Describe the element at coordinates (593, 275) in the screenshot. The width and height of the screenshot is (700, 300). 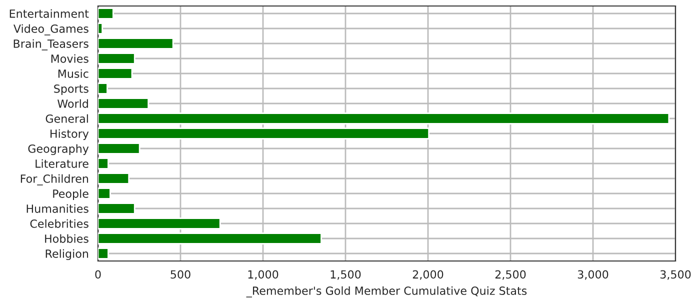
I see `x-tick-label: 3,000` at that location.